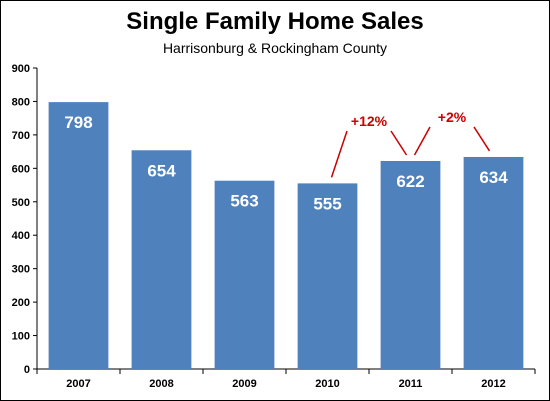  I want to click on x-tick-label: 2007, so click(78, 384).